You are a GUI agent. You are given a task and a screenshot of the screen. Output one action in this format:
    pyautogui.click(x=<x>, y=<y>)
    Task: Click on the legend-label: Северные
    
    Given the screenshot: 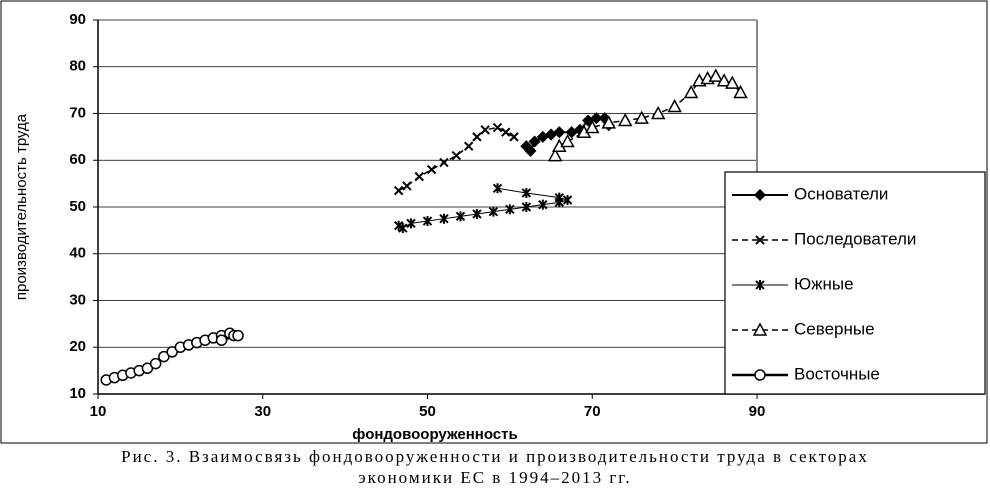 What is the action you would take?
    pyautogui.click(x=834, y=328)
    